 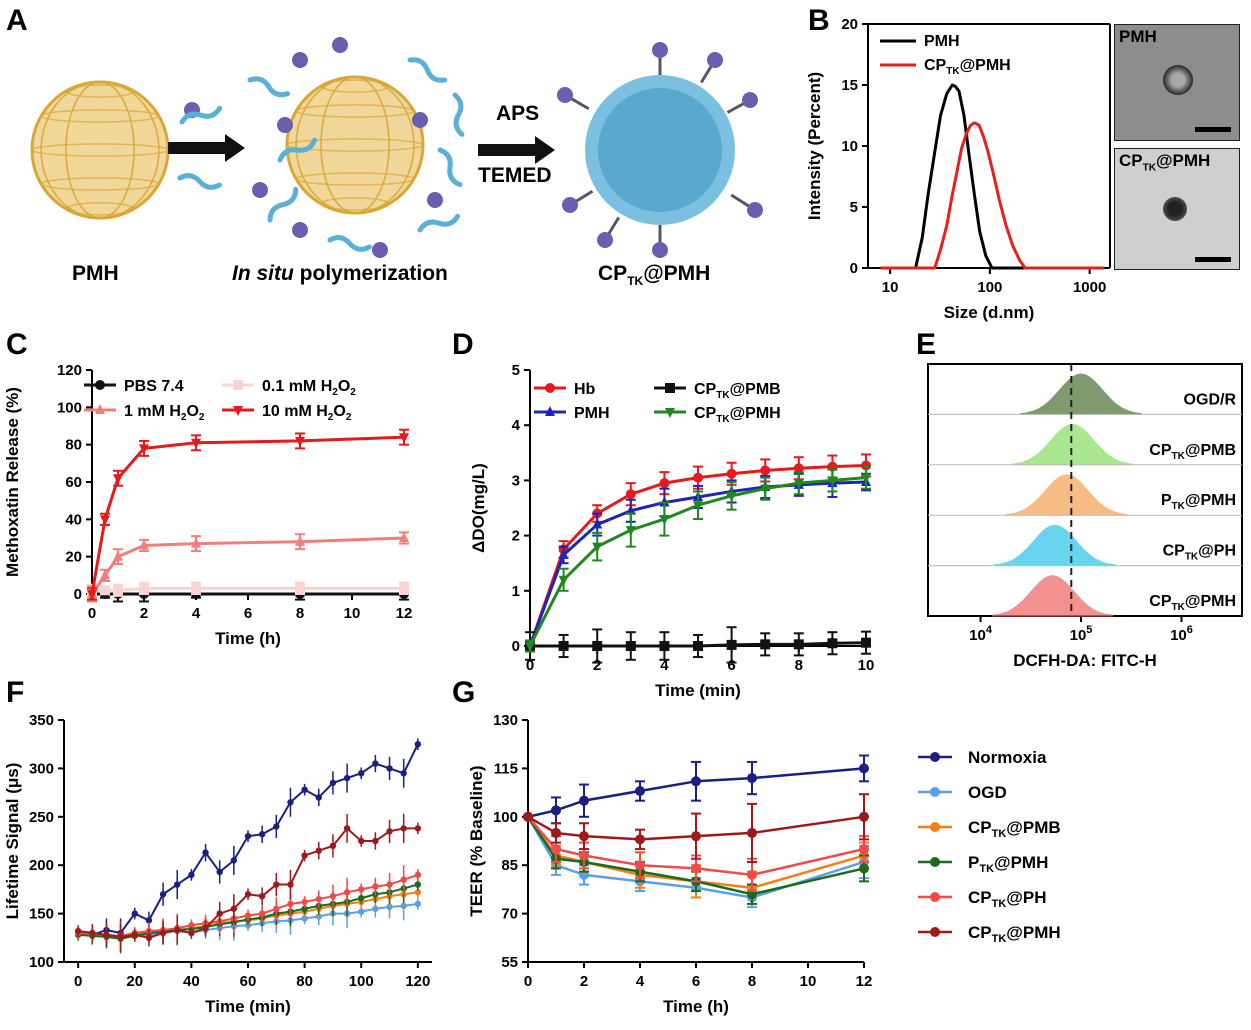 I want to click on y-tick-label: 300, so click(x=41, y=768).